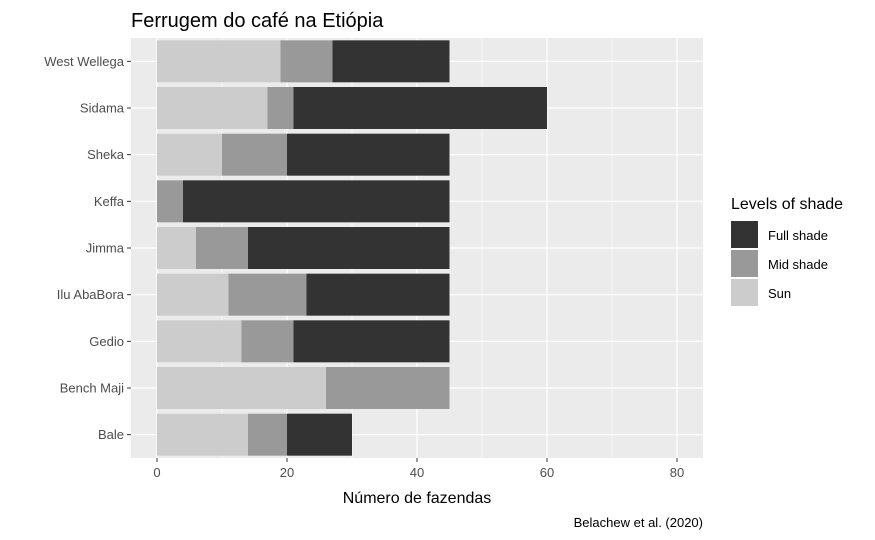  Describe the element at coordinates (84, 61) in the screenshot. I see `y-tick-label: West Wellega` at that location.